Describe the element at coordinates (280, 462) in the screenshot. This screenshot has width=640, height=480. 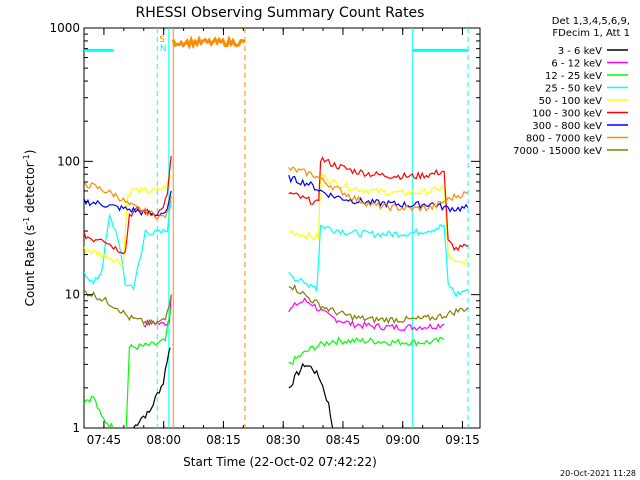
I see `x-axis-label: Start Time (22-Oct-02 07:42:22)` at that location.